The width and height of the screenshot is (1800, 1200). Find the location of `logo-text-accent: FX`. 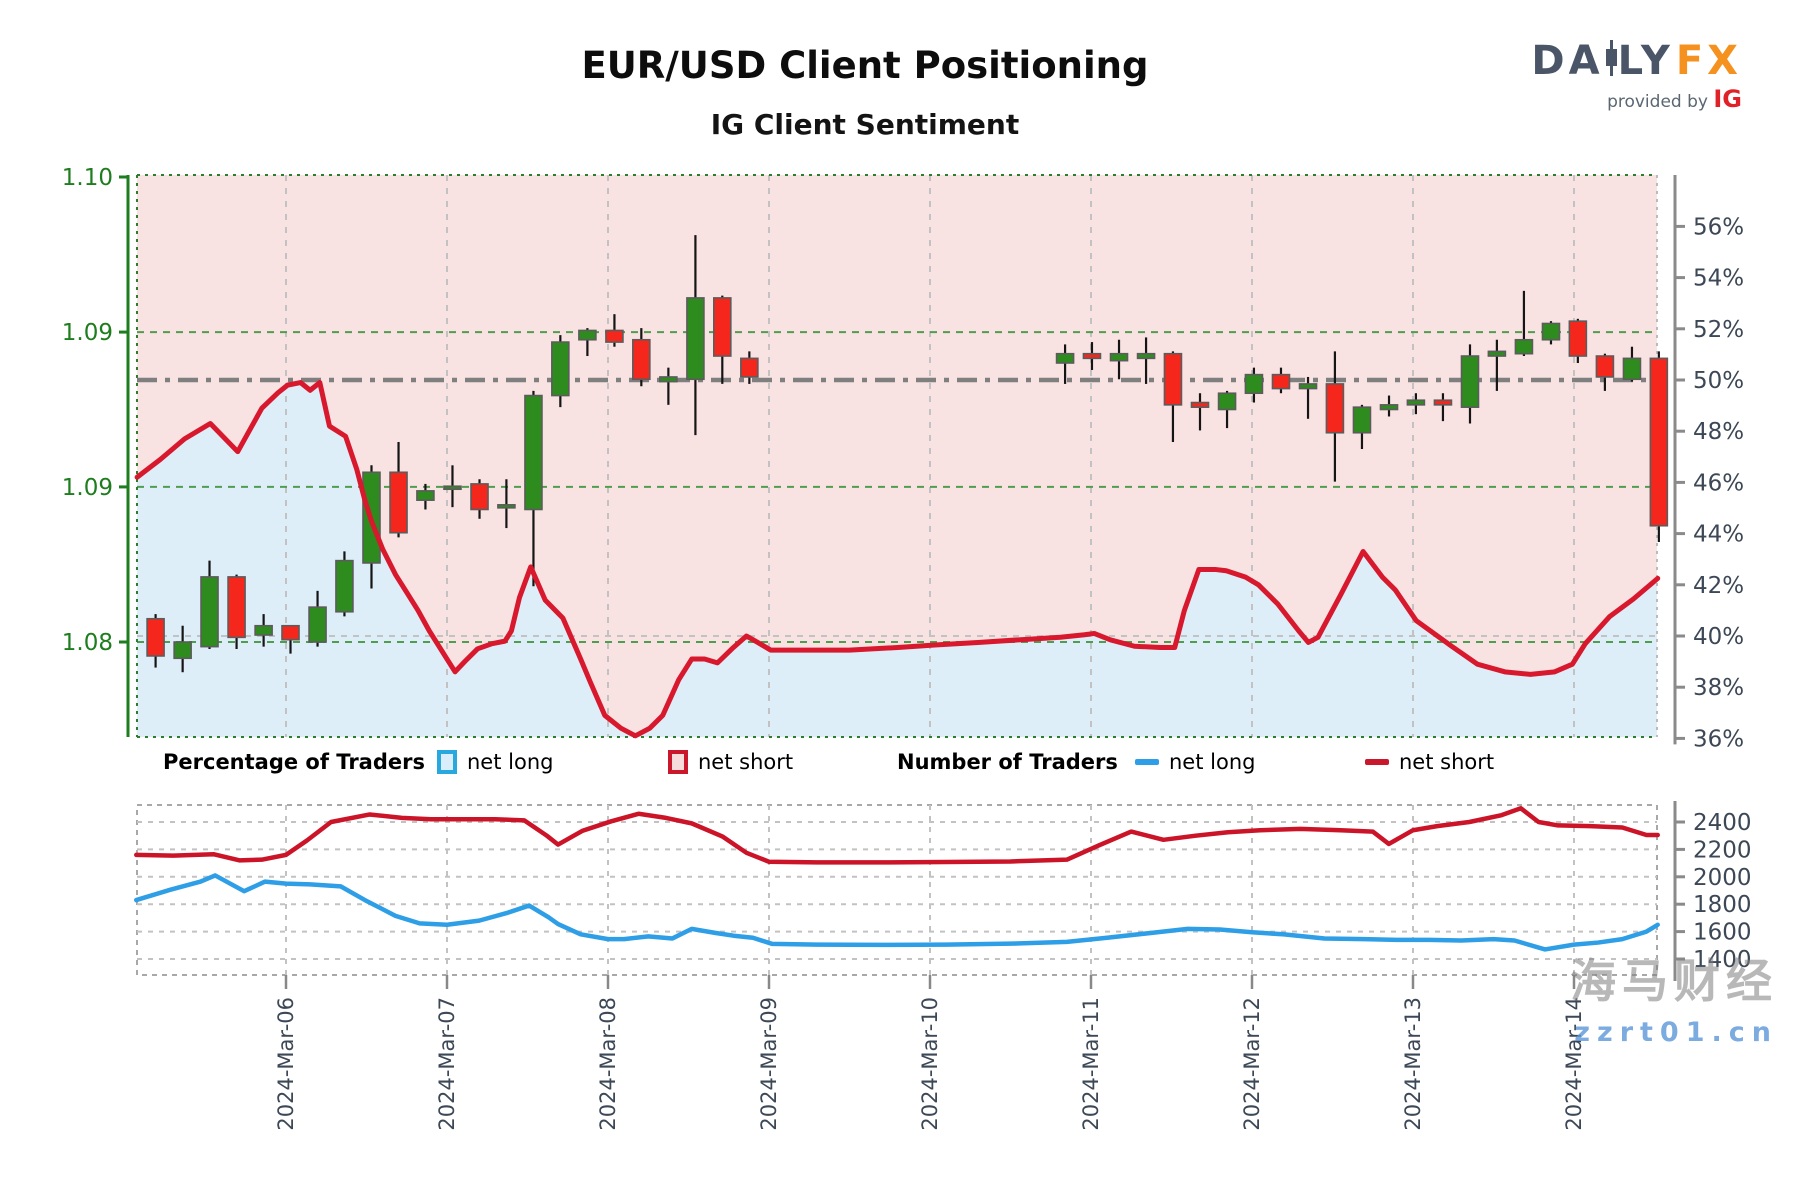

logo-text-accent: FX is located at coordinates (1708, 61).